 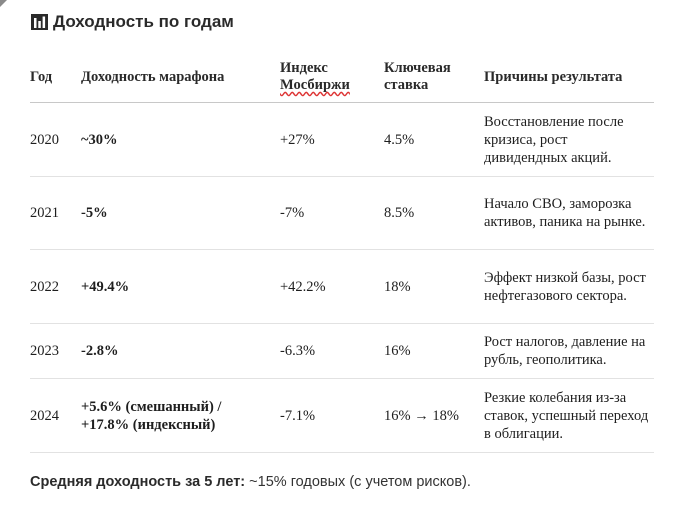 What do you see at coordinates (55, 415) in the screenshot?
I see `cell-year: 2024` at bounding box center [55, 415].